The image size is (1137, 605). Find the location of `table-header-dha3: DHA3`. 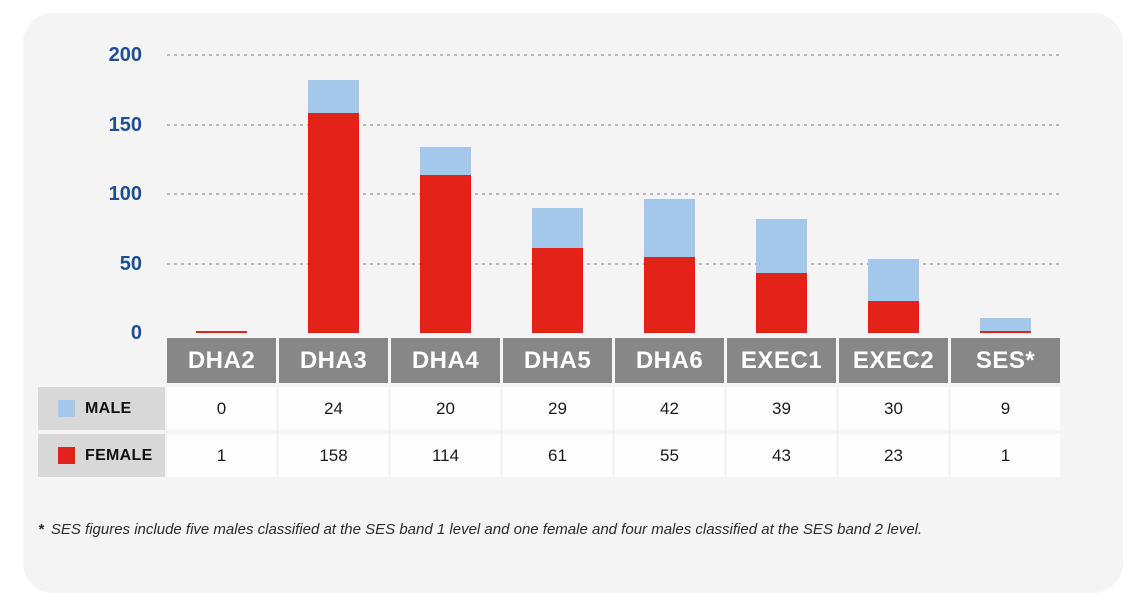

table-header-dha3: DHA3 is located at coordinates (333, 360).